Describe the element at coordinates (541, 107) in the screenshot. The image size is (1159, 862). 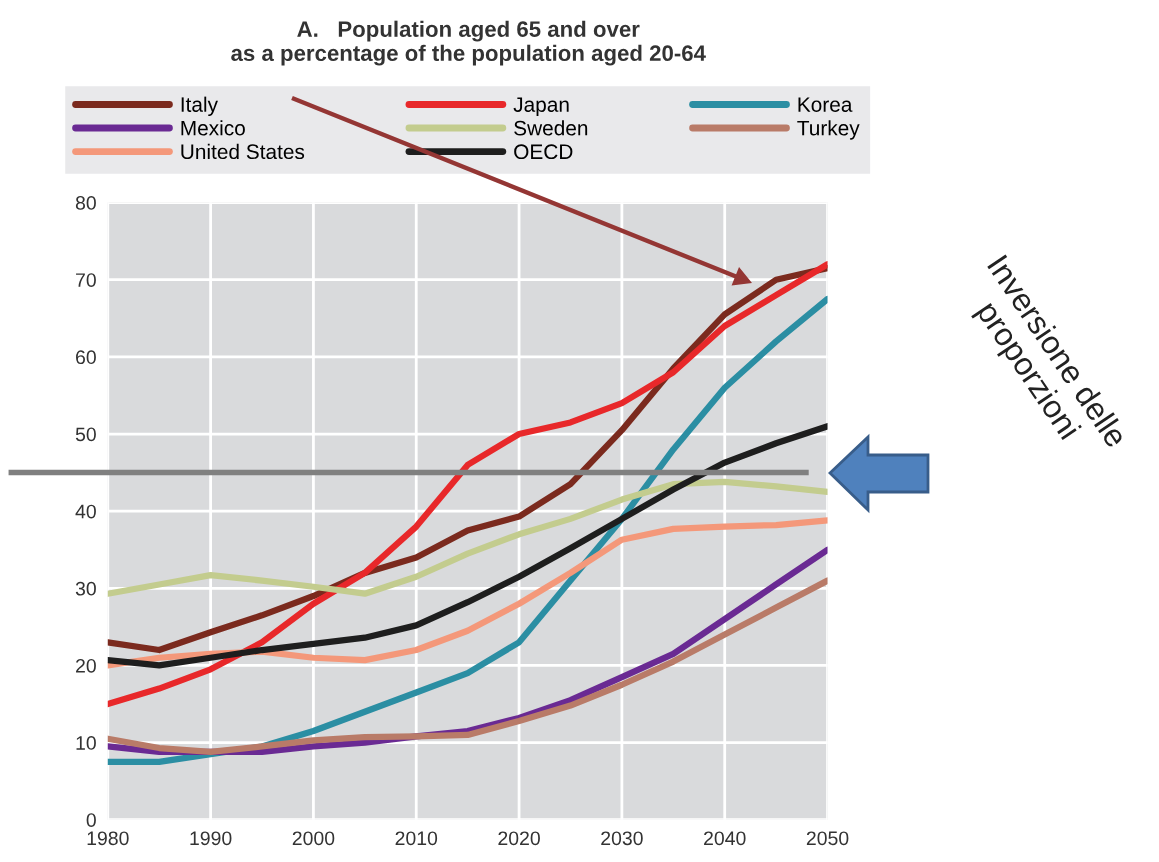
I see `legend-label: Japan` at that location.